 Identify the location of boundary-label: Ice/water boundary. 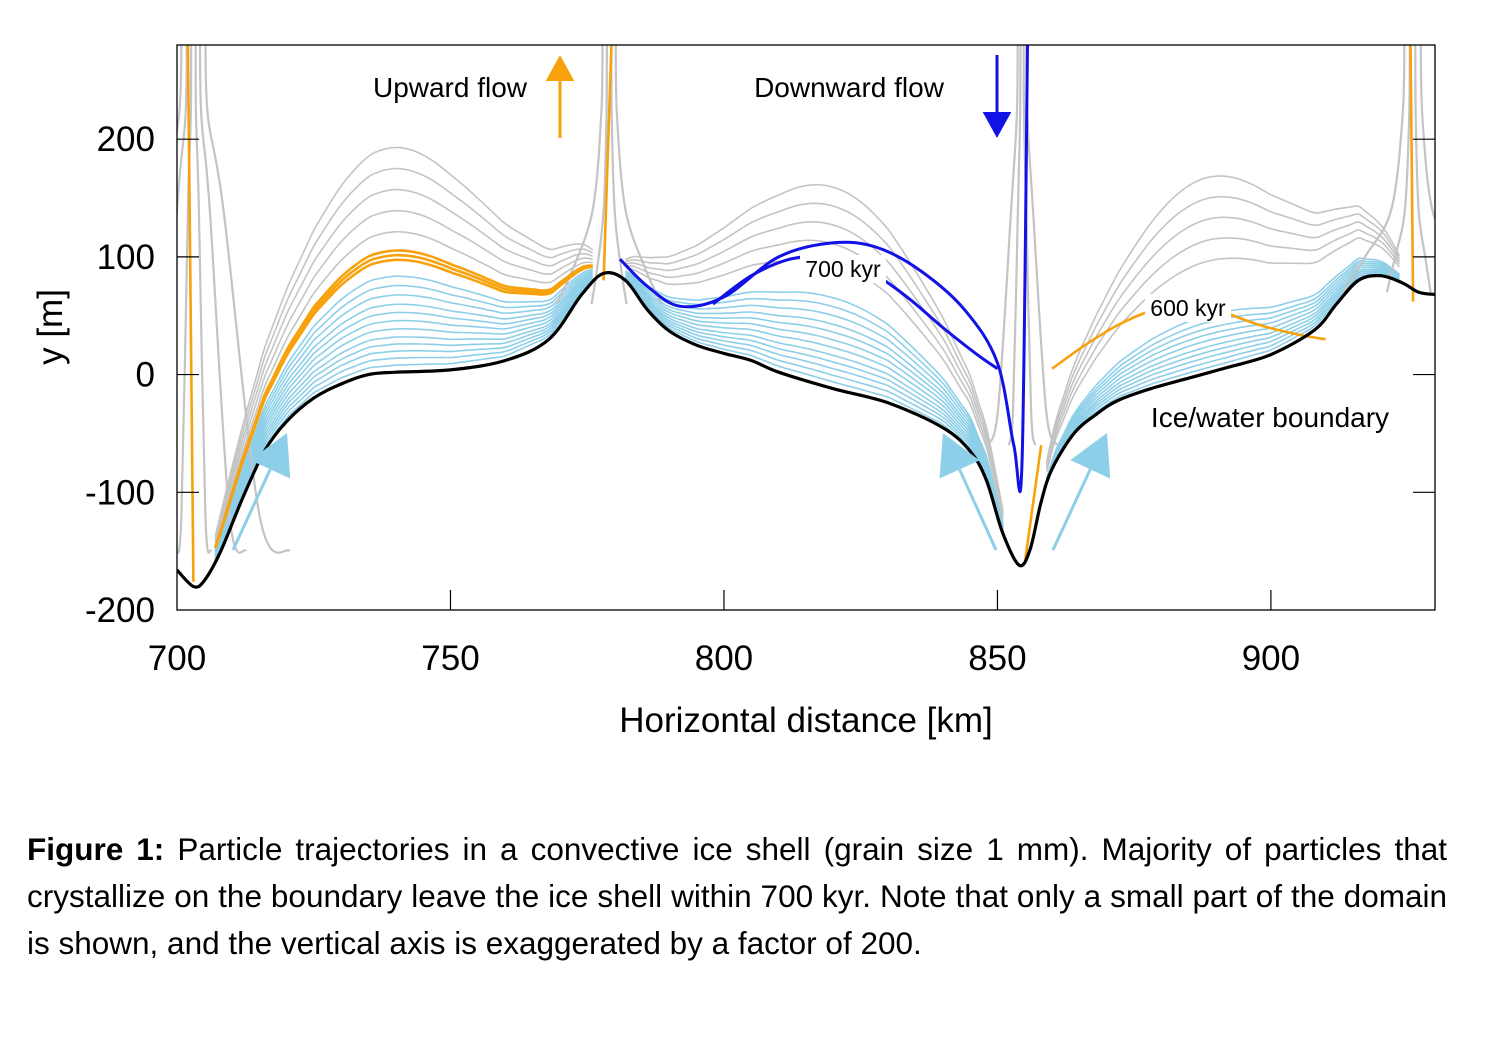
(1270, 417).